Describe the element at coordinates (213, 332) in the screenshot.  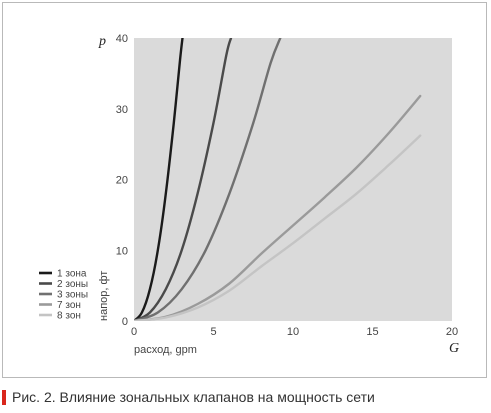
I see `x-tick-label: 5` at that location.